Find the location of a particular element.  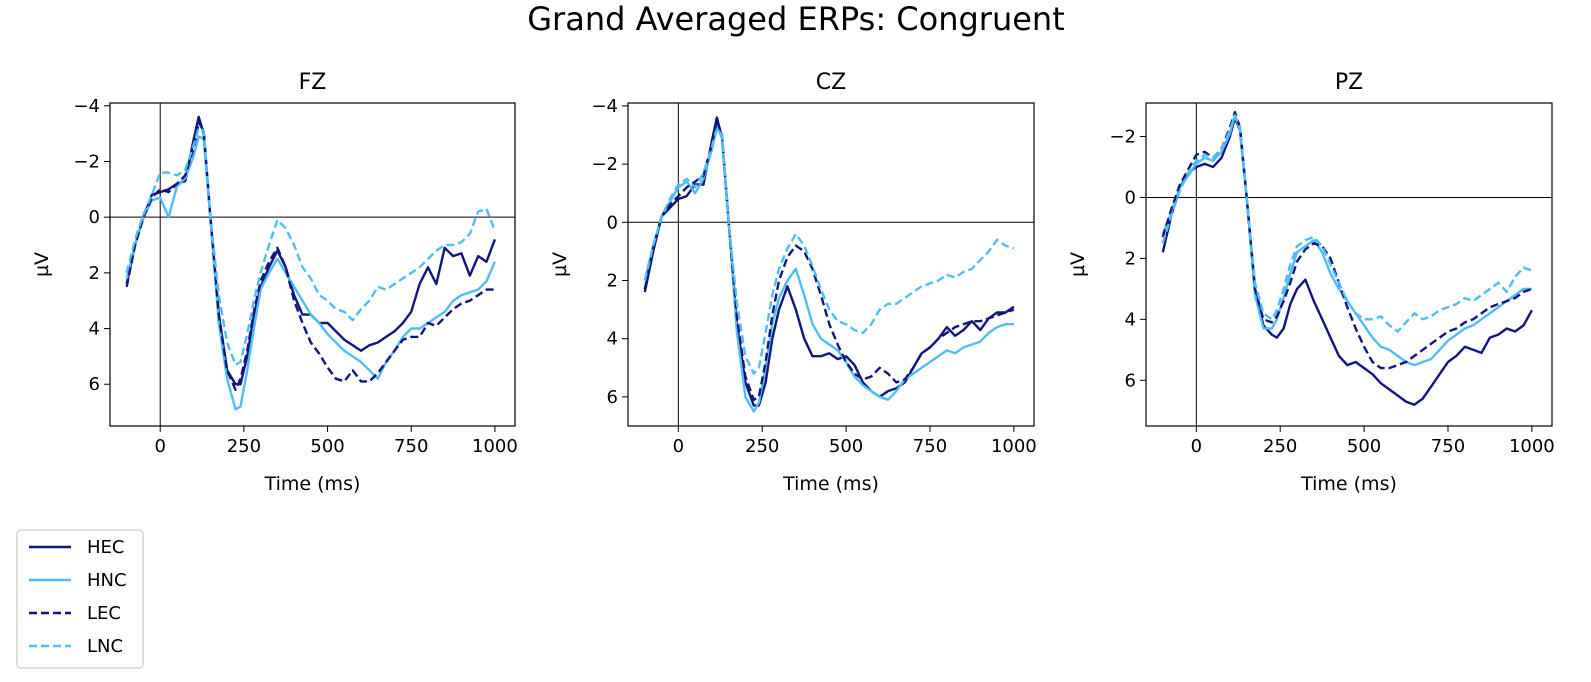

subplot-title: CZ is located at coordinates (831, 82).